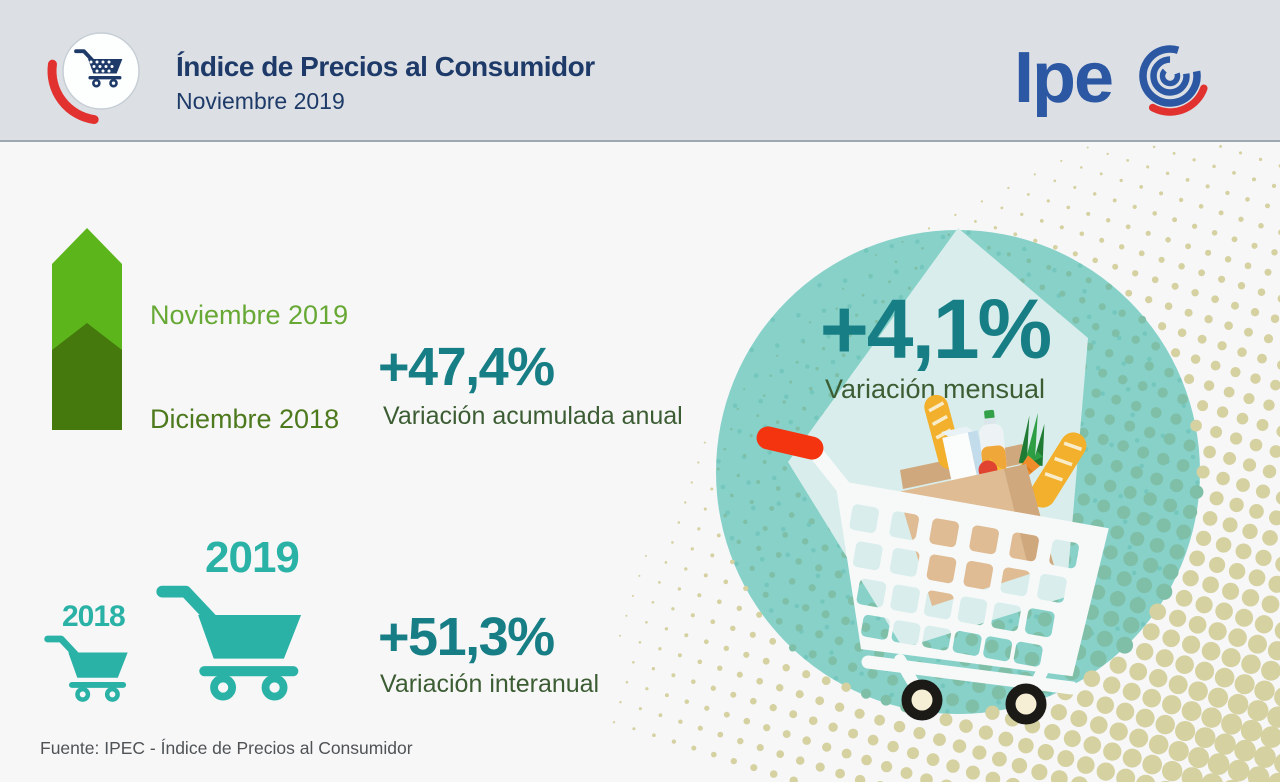 The width and height of the screenshot is (1280, 782). I want to click on year-2019-label: 2019, so click(252, 557).